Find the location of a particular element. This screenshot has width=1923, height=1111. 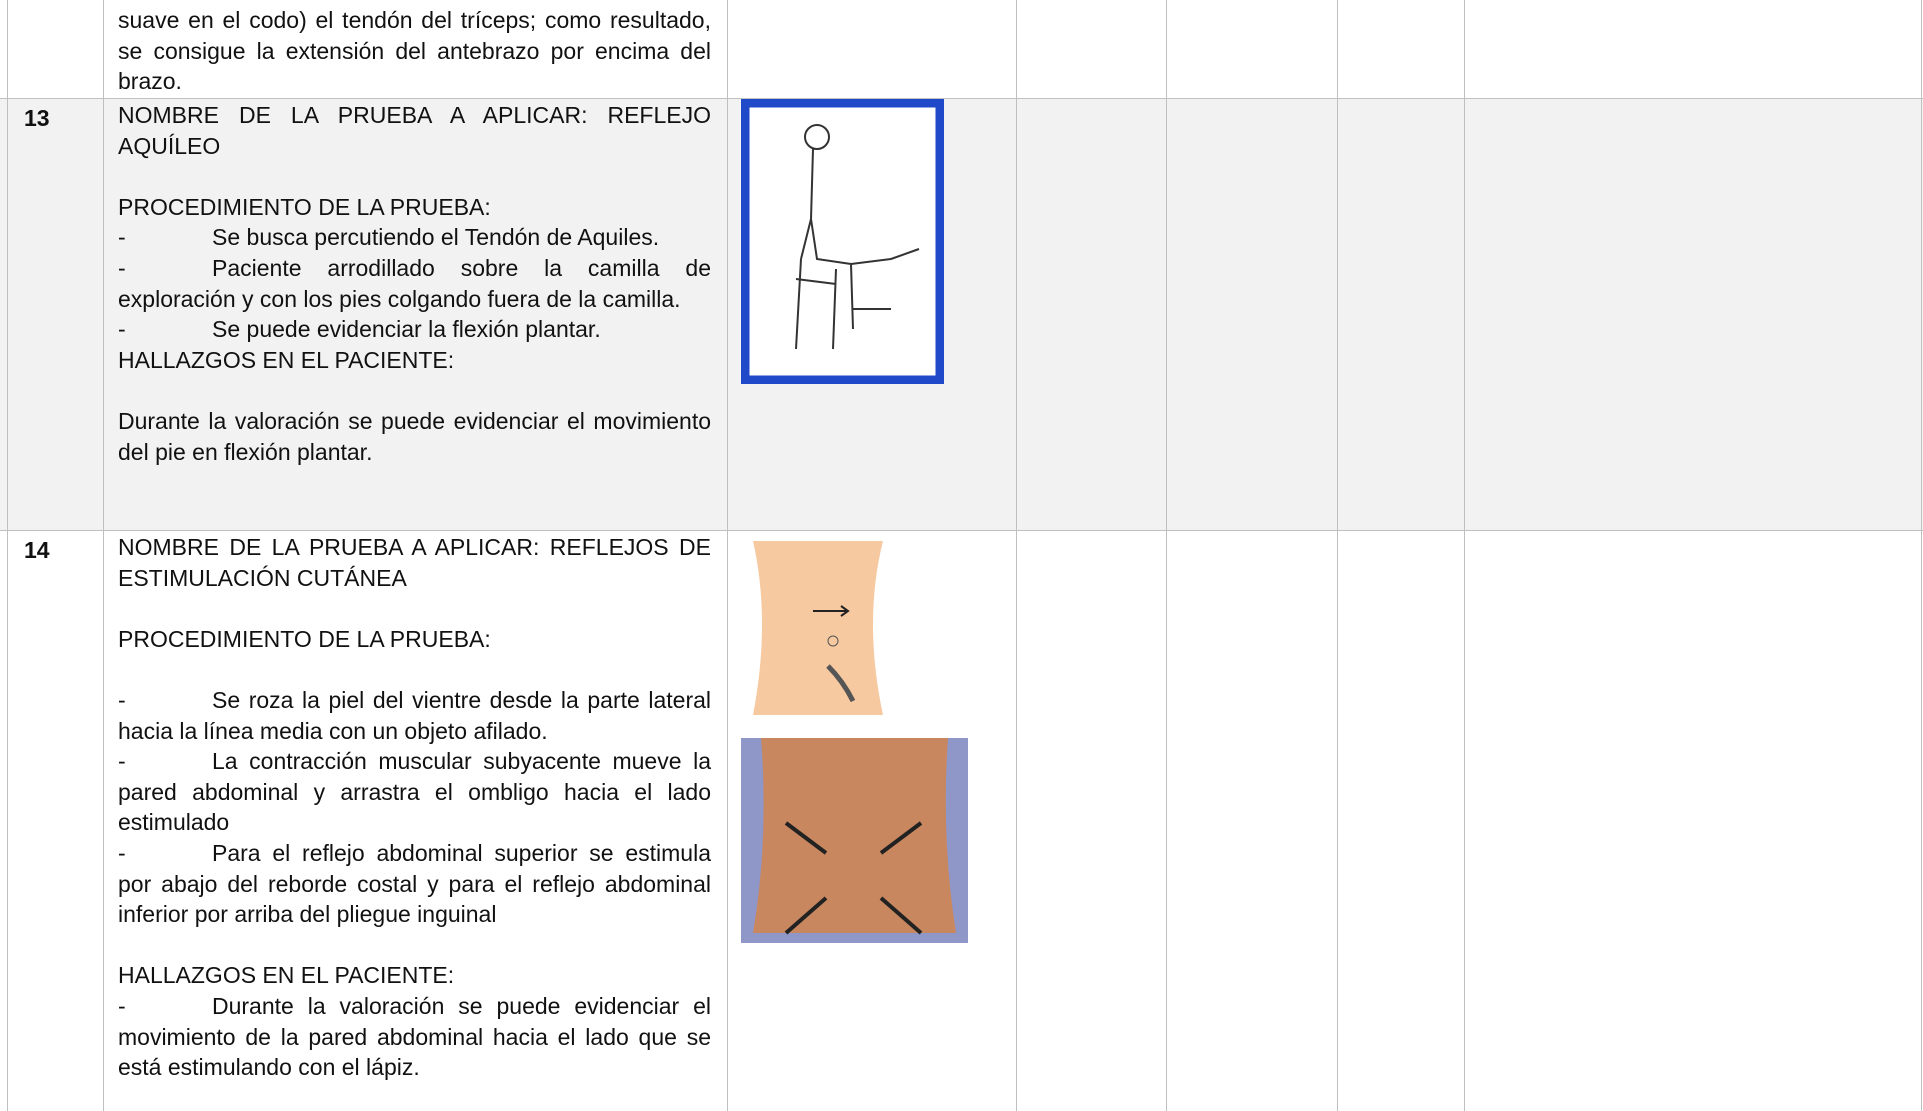

row-number: 13 is located at coordinates (37, 118).